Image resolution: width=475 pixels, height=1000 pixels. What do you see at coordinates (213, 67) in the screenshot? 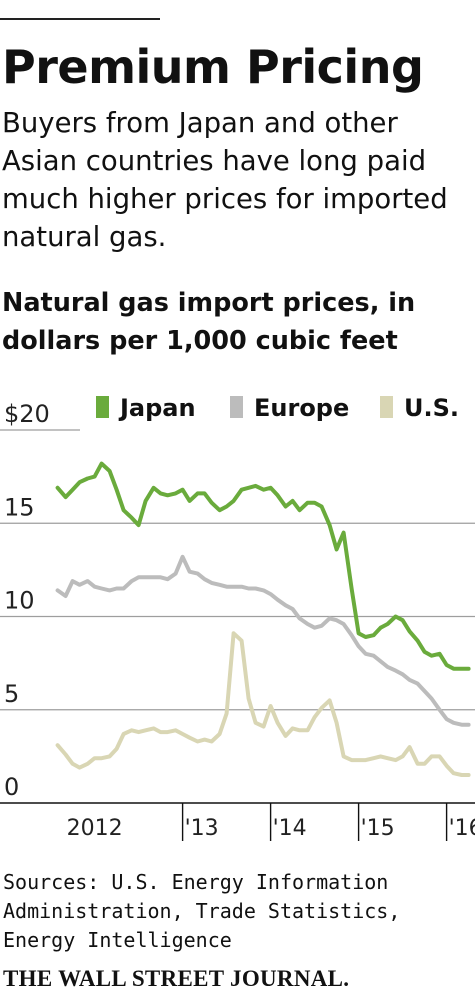
I see `page-title: Premium Pricing` at bounding box center [213, 67].